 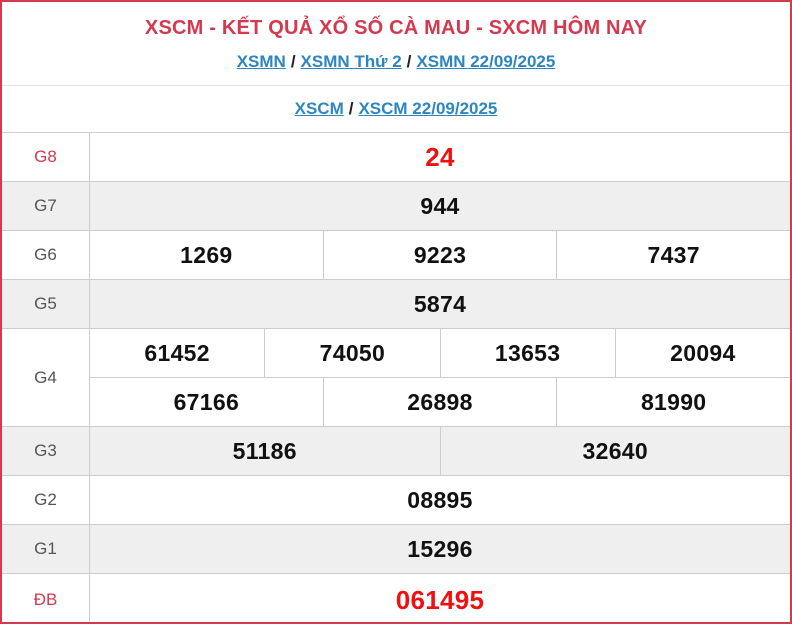 I want to click on prize-number: 1269, so click(x=206, y=254).